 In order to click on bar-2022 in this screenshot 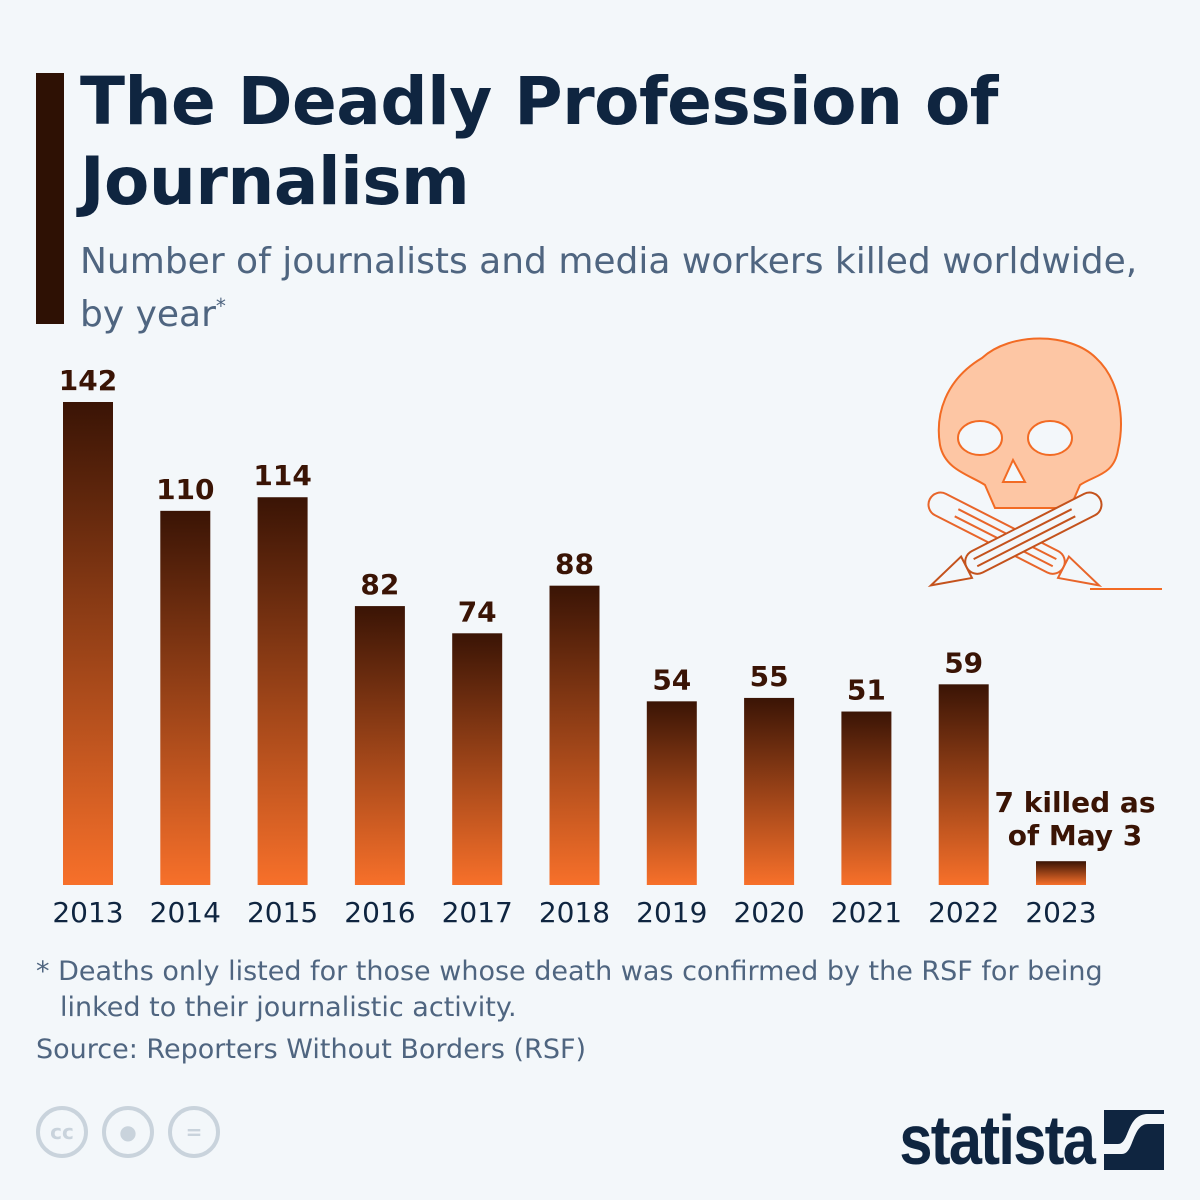, I will do `click(963, 784)`.